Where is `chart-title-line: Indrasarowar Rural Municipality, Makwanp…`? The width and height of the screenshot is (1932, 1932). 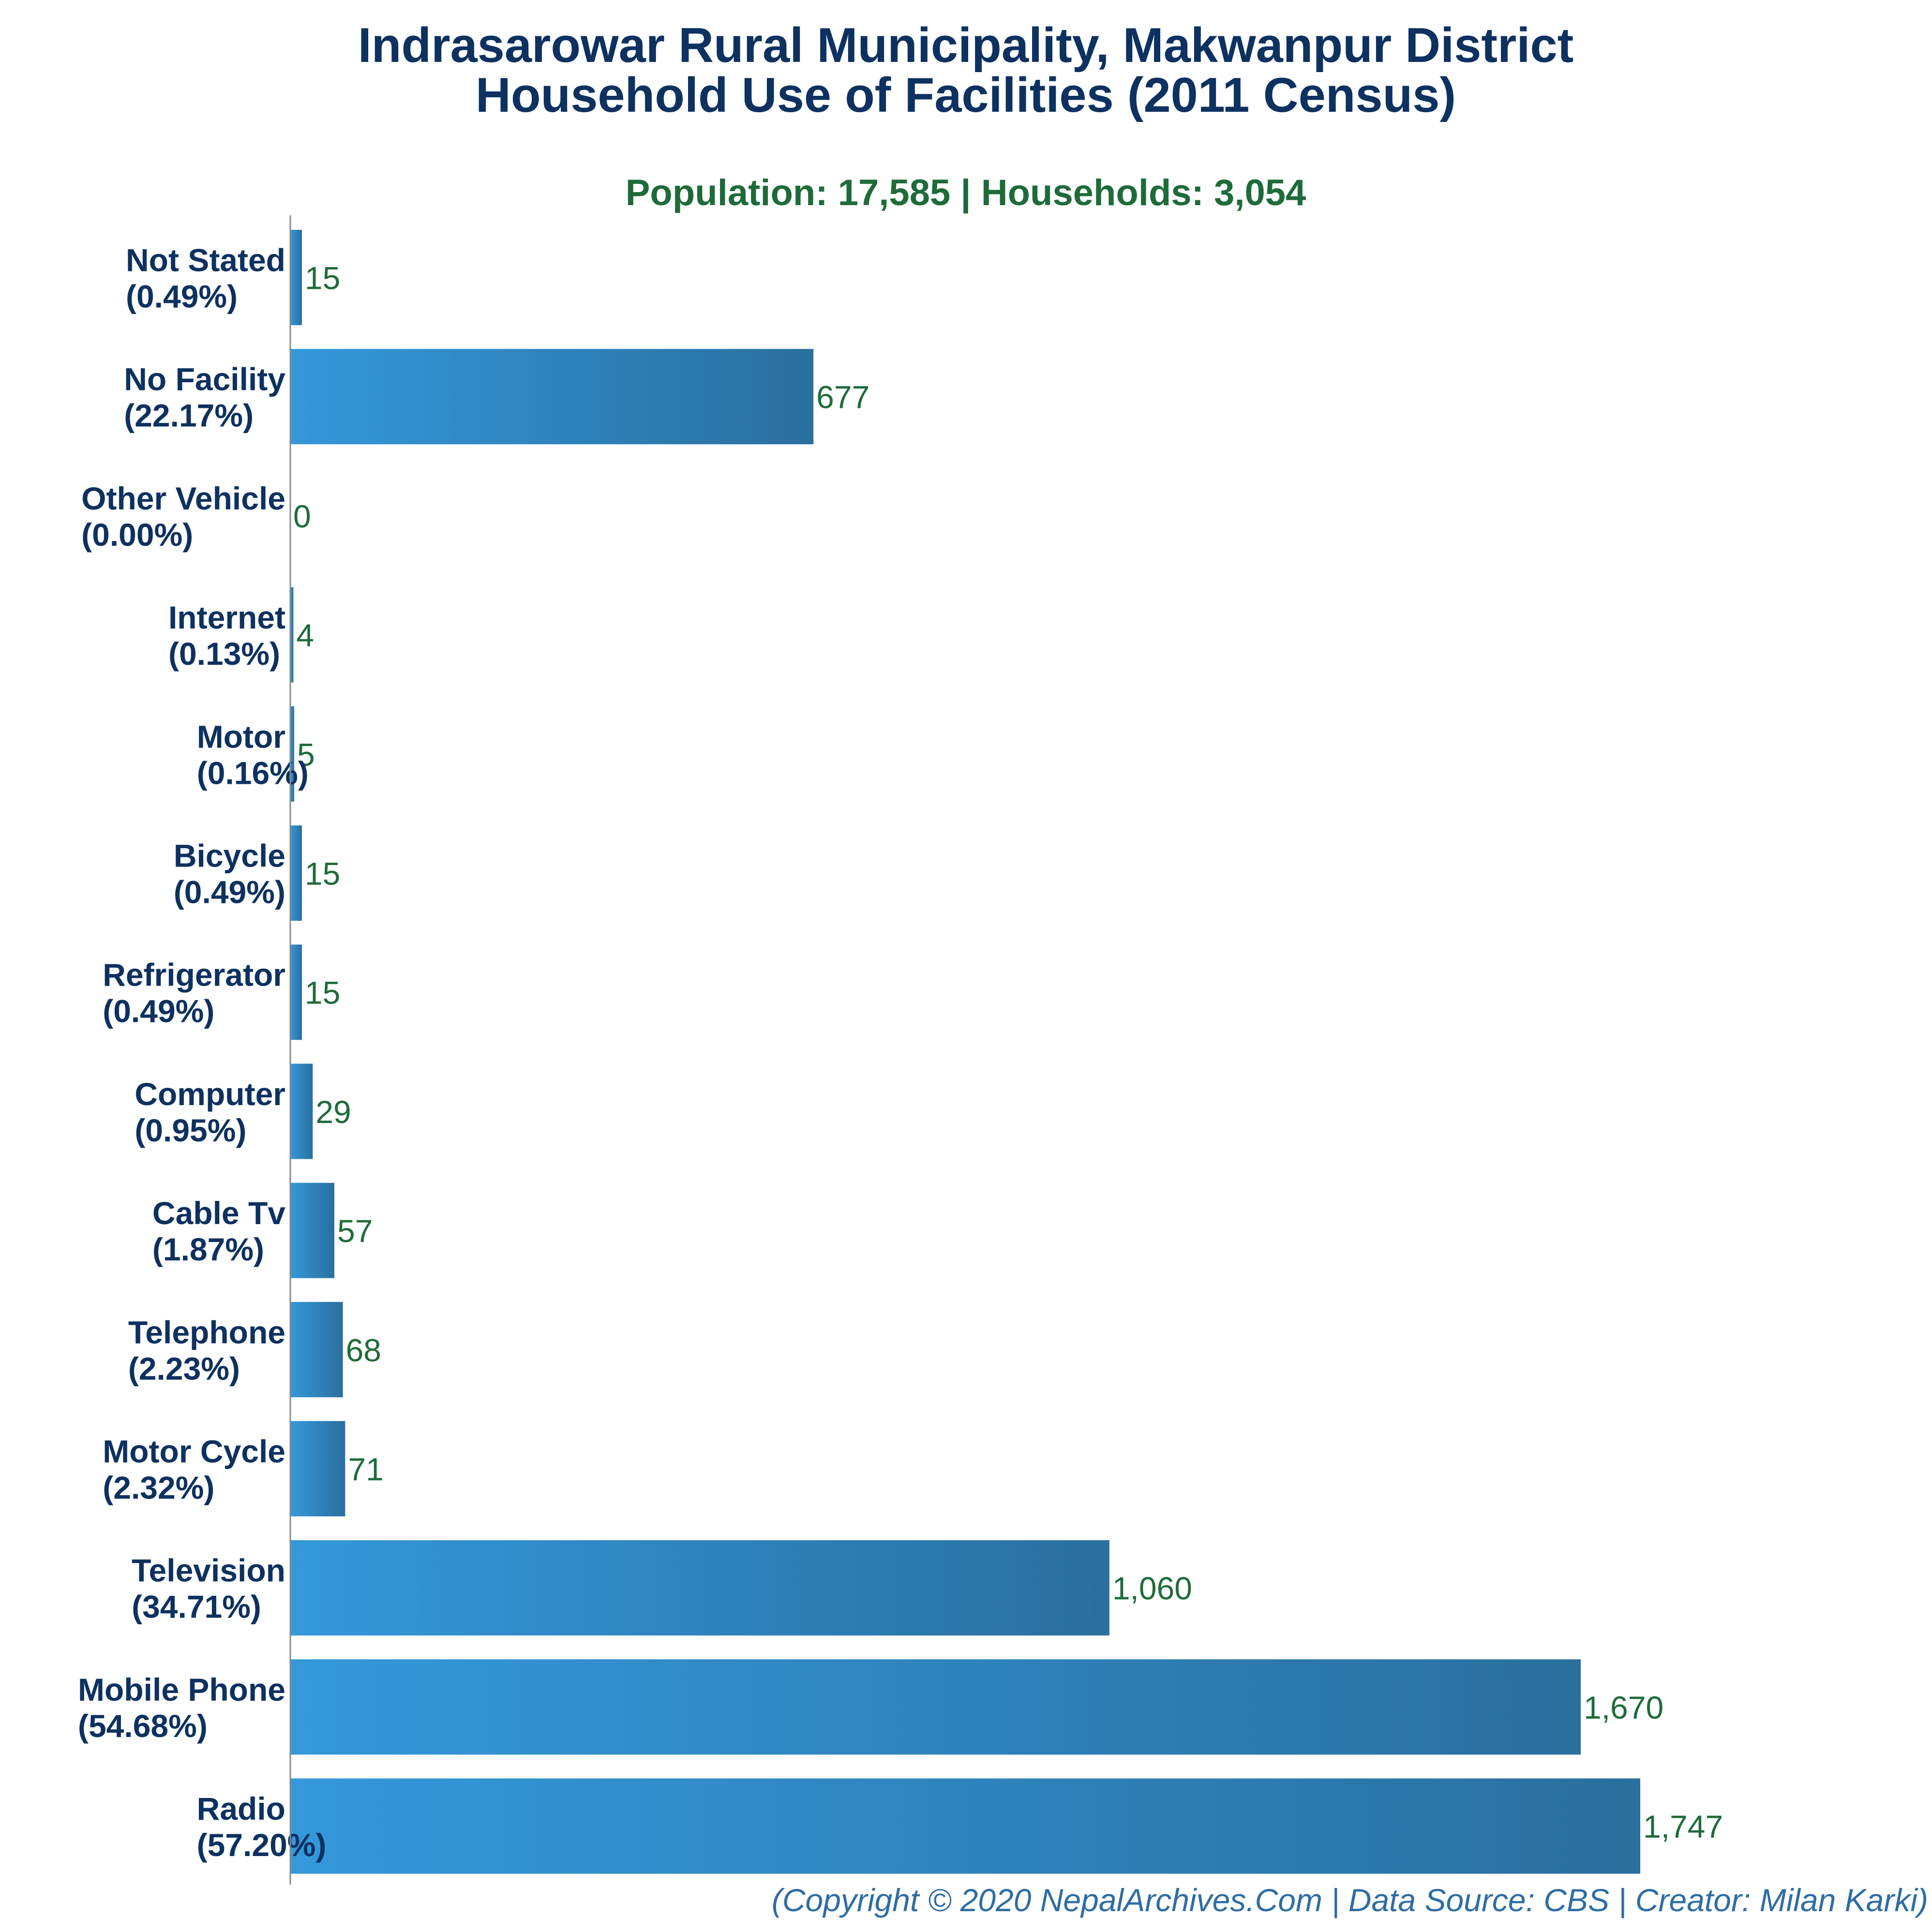
chart-title-line: Indrasarowar Rural Municipality, Makwanp… is located at coordinates (965, 45).